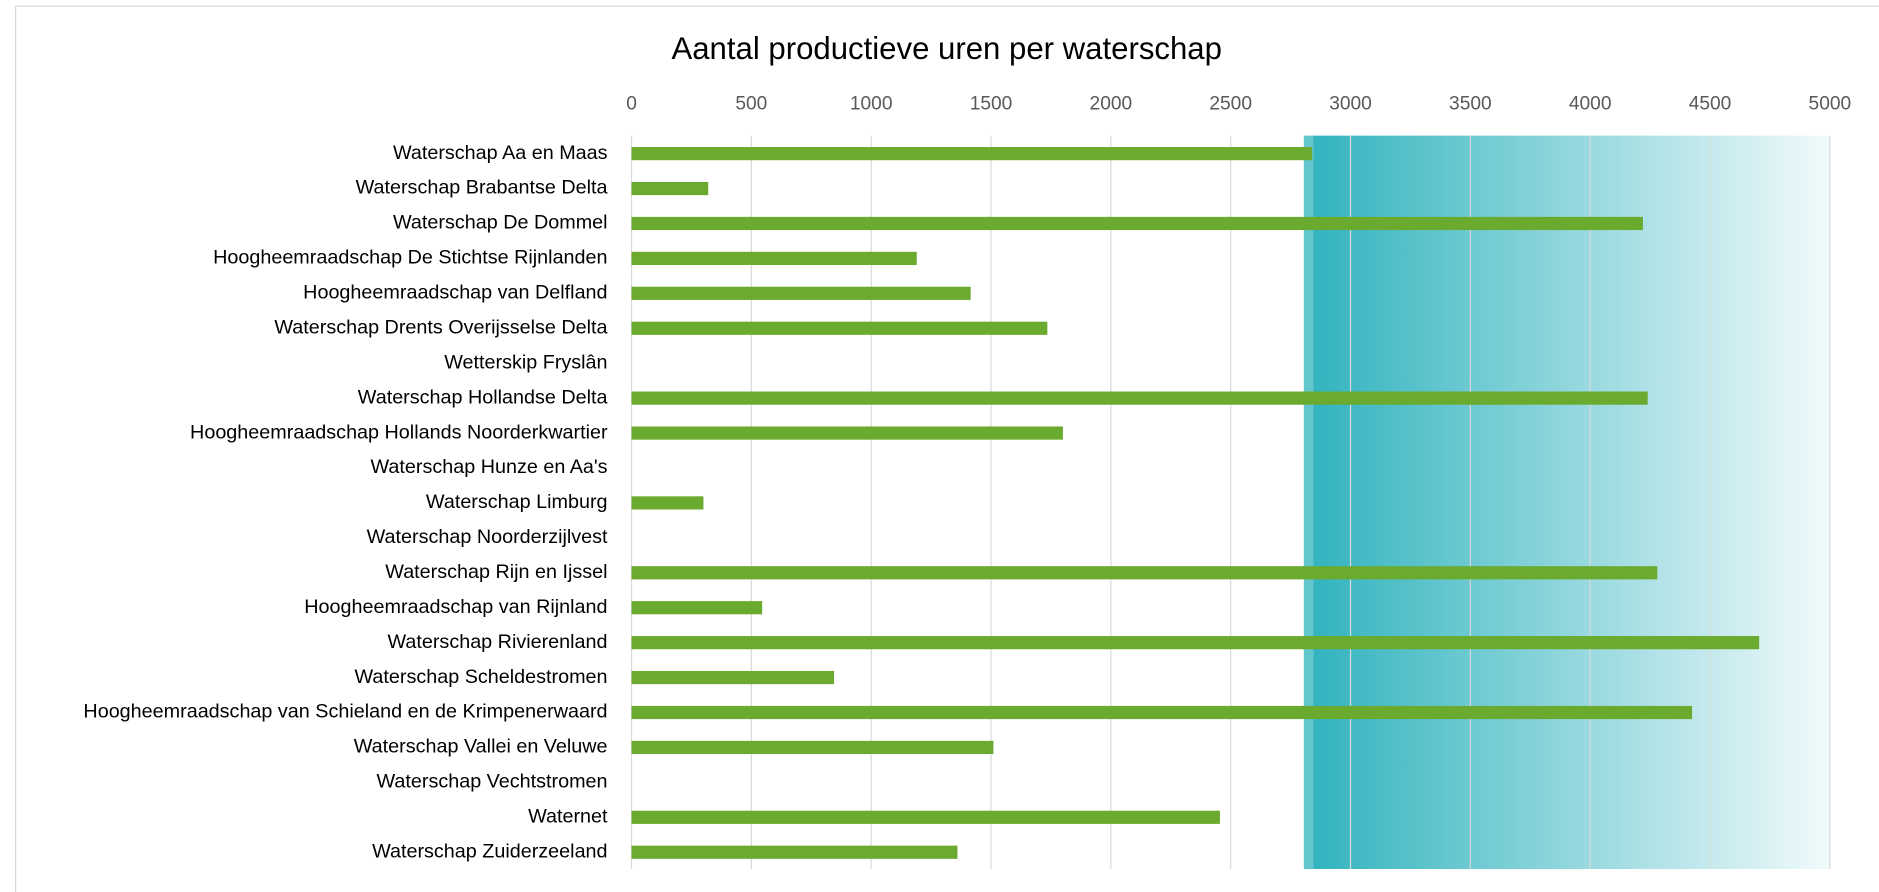 This screenshot has height=892, width=1879. Describe the element at coordinates (440, 327) in the screenshot. I see `y-tick-label: Waterschap Drents Overijsselse Delta` at that location.